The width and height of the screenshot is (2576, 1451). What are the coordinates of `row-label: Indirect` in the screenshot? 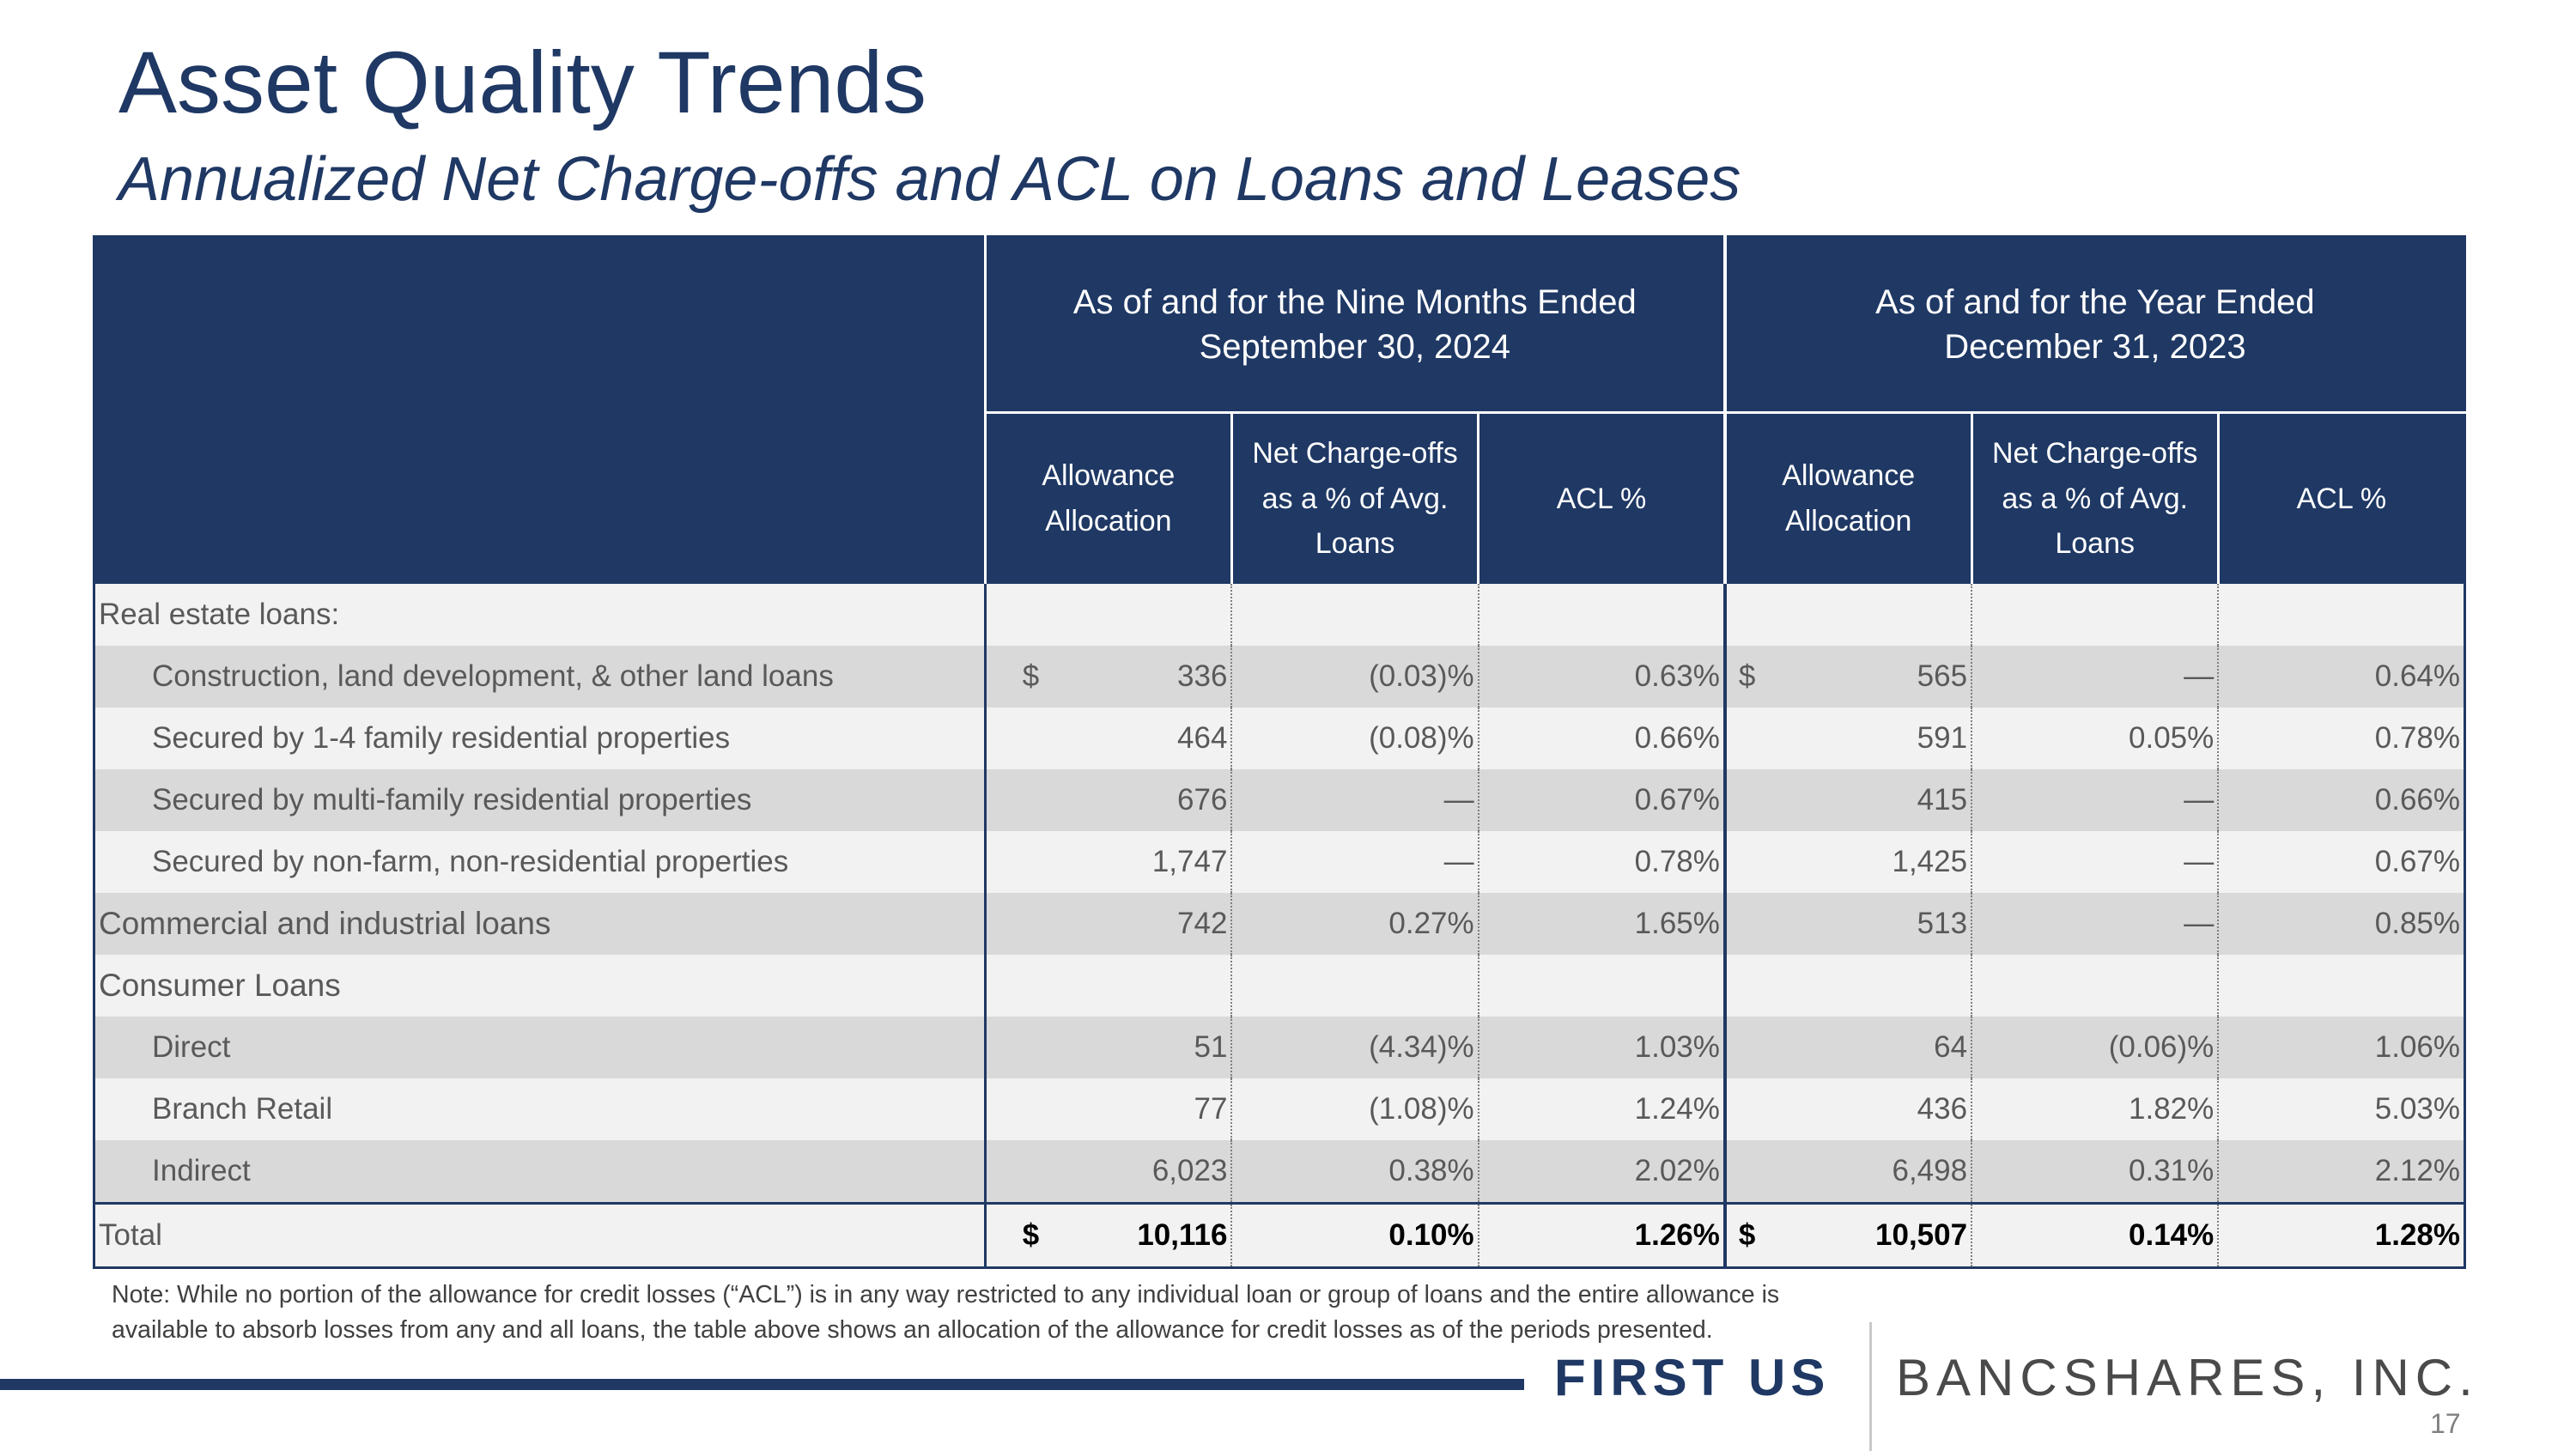 It's located at (540, 1172).